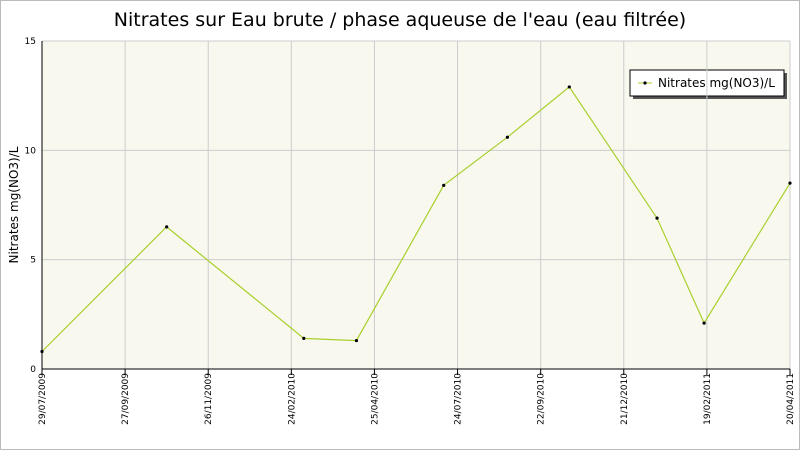 The image size is (800, 450). I want to click on y-tick-label: 10, so click(31, 151).